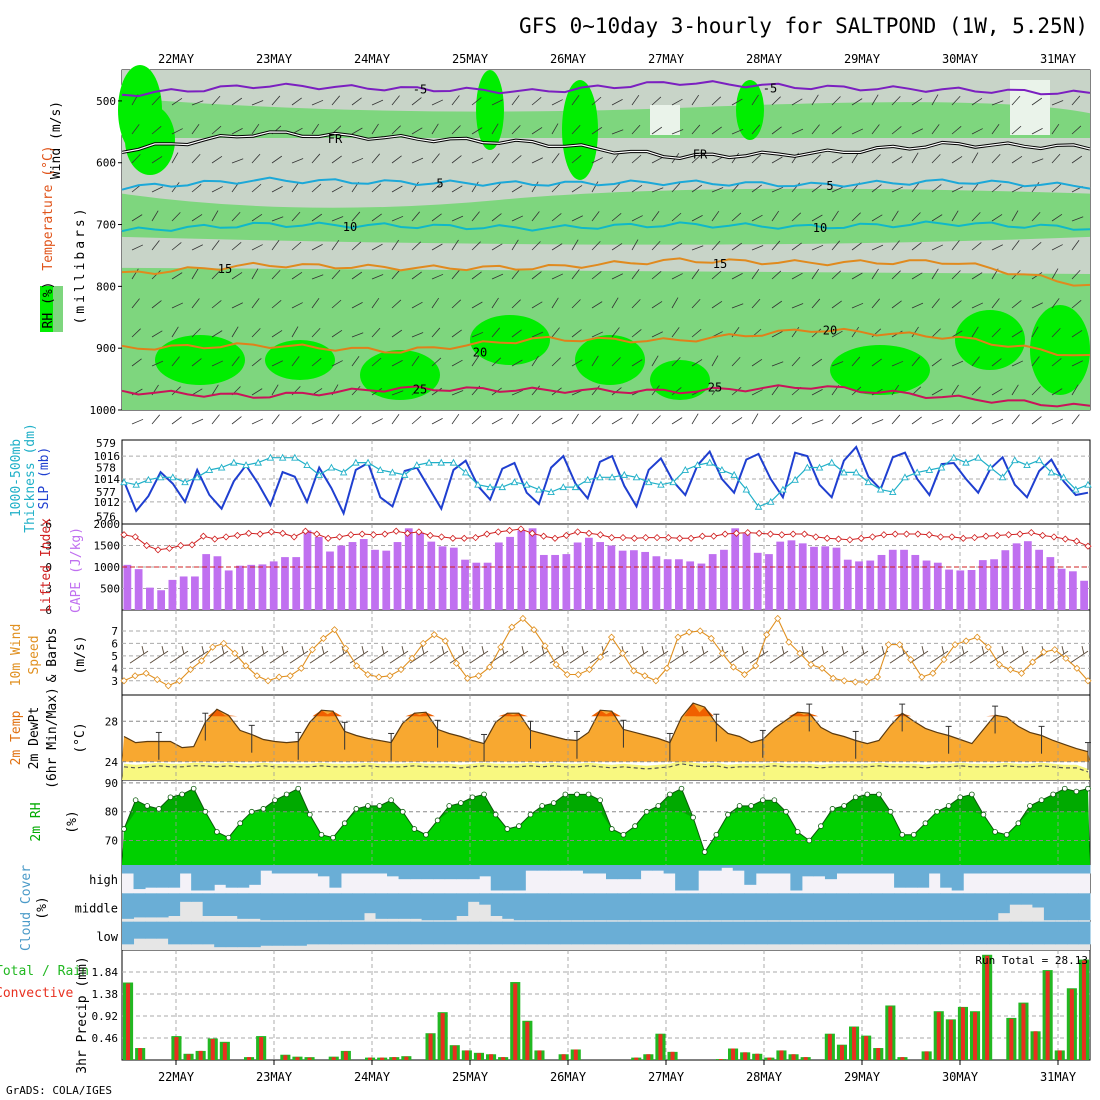  I want to click on date-bottom-29MAY: 29MAY, so click(862, 1077).